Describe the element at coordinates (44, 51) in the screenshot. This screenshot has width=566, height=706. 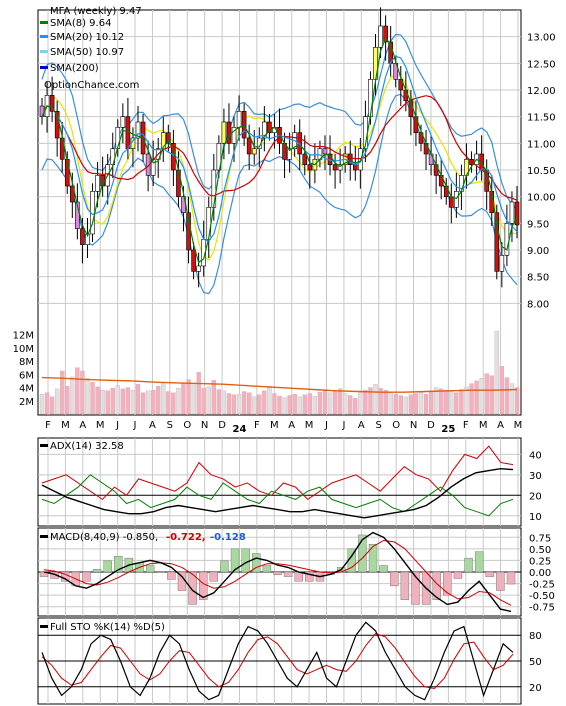
I see `legend-sma50-swatch` at that location.